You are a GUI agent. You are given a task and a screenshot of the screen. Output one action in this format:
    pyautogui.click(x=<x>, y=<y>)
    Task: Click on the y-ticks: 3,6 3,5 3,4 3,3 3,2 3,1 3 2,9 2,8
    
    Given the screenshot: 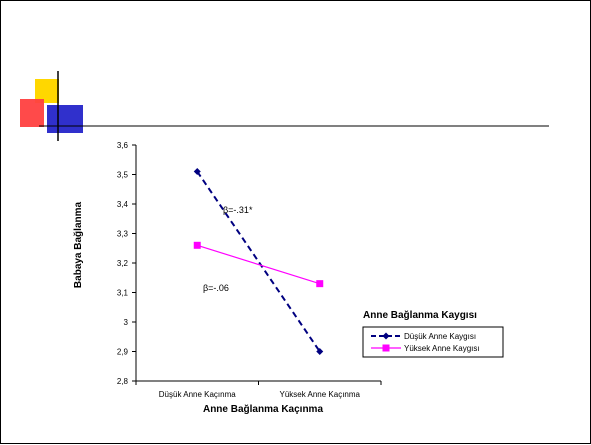 What is the action you would take?
    pyautogui.click(x=126, y=263)
    